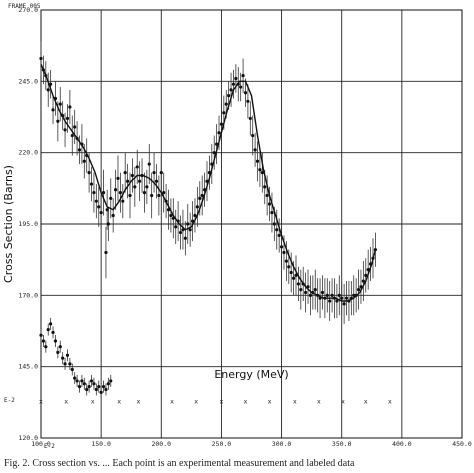 This screenshot has width=474, height=473. I want to click on y-tick-label: 170.0, so click(28, 295).